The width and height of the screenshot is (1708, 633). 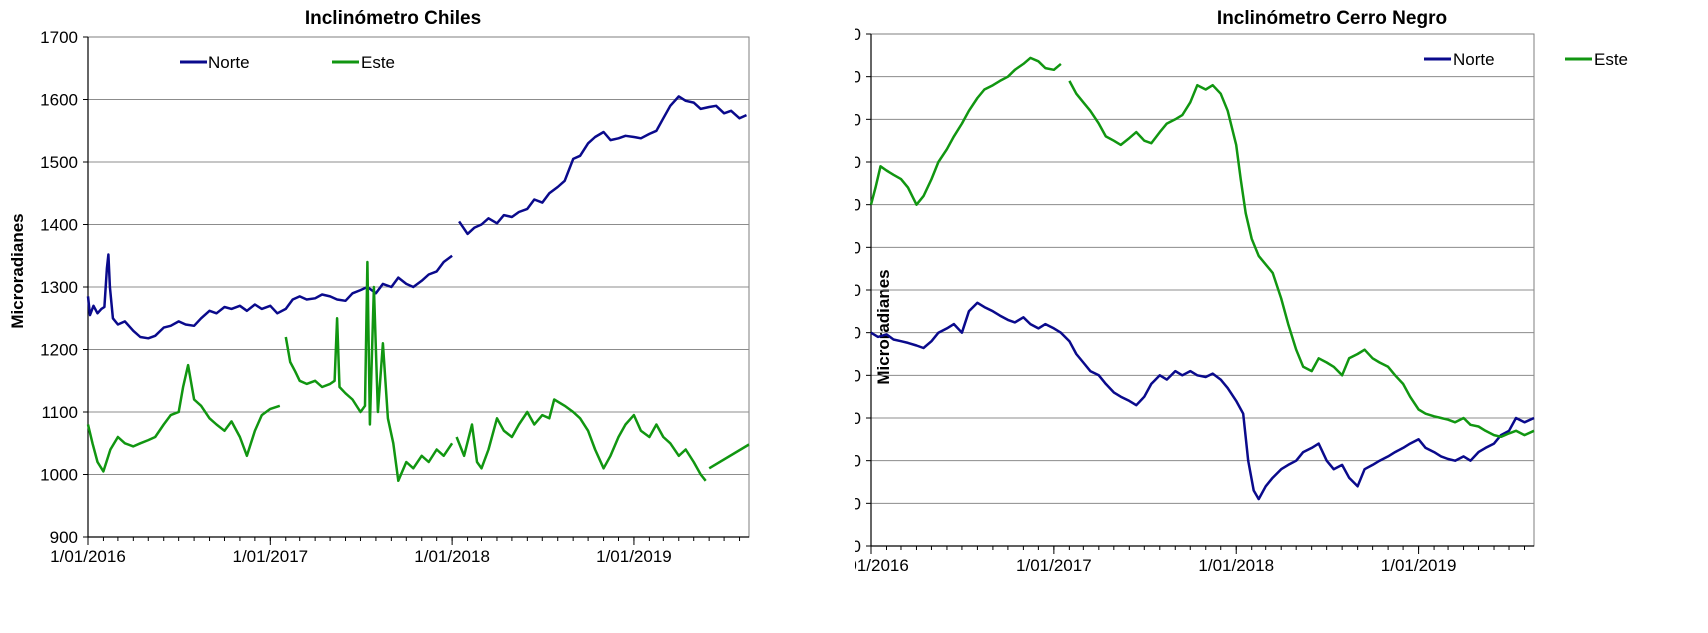 I want to click on y-tick-label: 900, so click(x=64, y=537).